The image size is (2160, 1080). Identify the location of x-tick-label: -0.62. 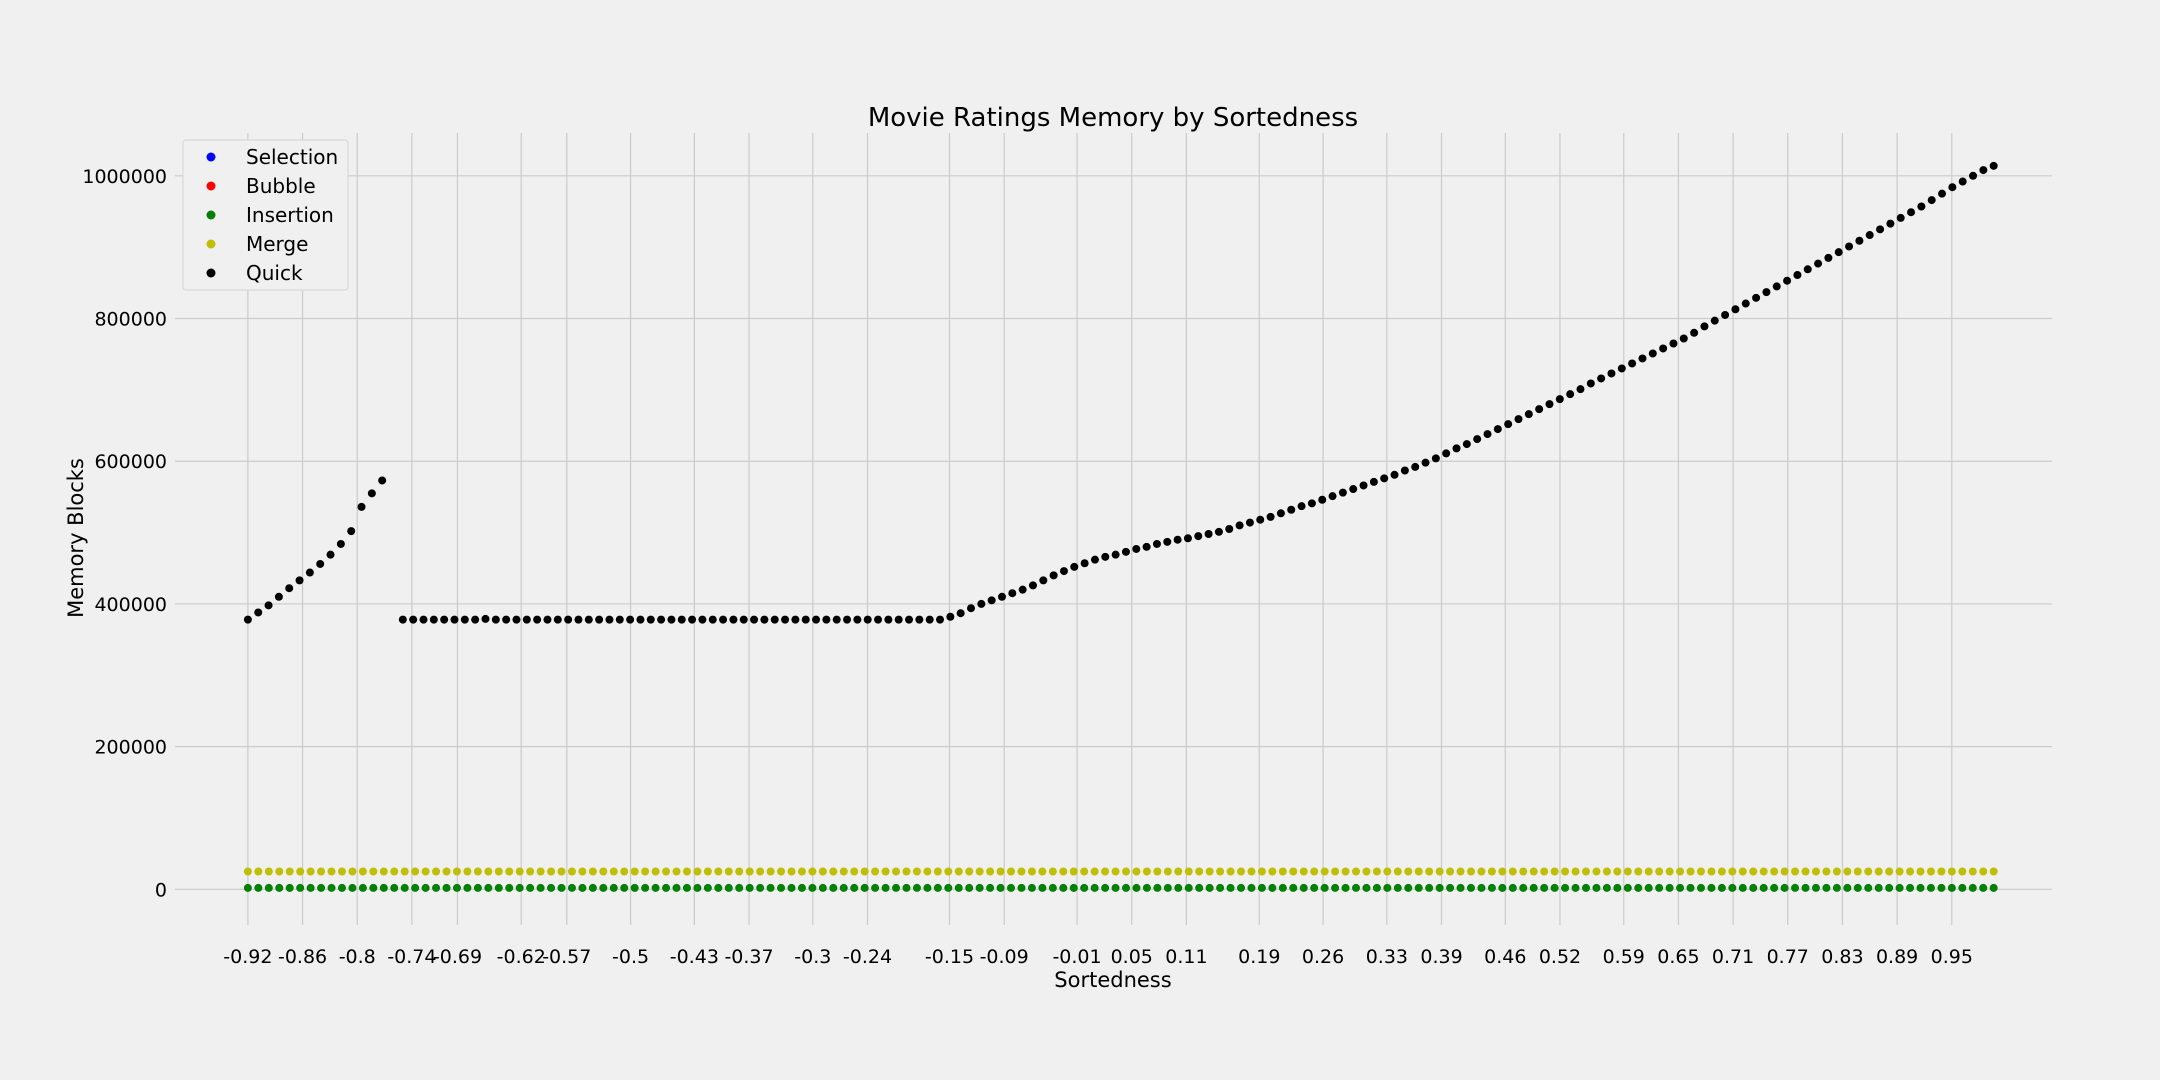
(521, 957).